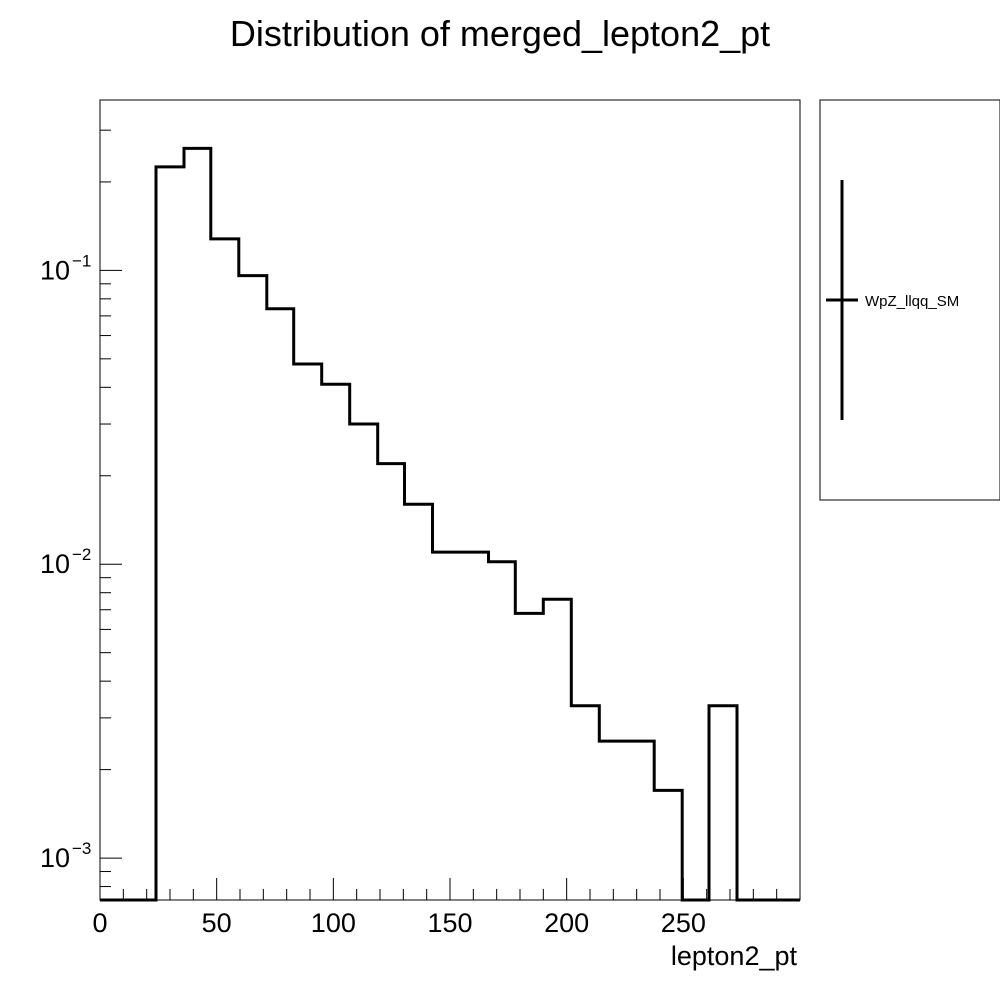 This screenshot has width=1000, height=1000. Describe the element at coordinates (734, 956) in the screenshot. I see `x-axis-title: lepton2_pt` at that location.